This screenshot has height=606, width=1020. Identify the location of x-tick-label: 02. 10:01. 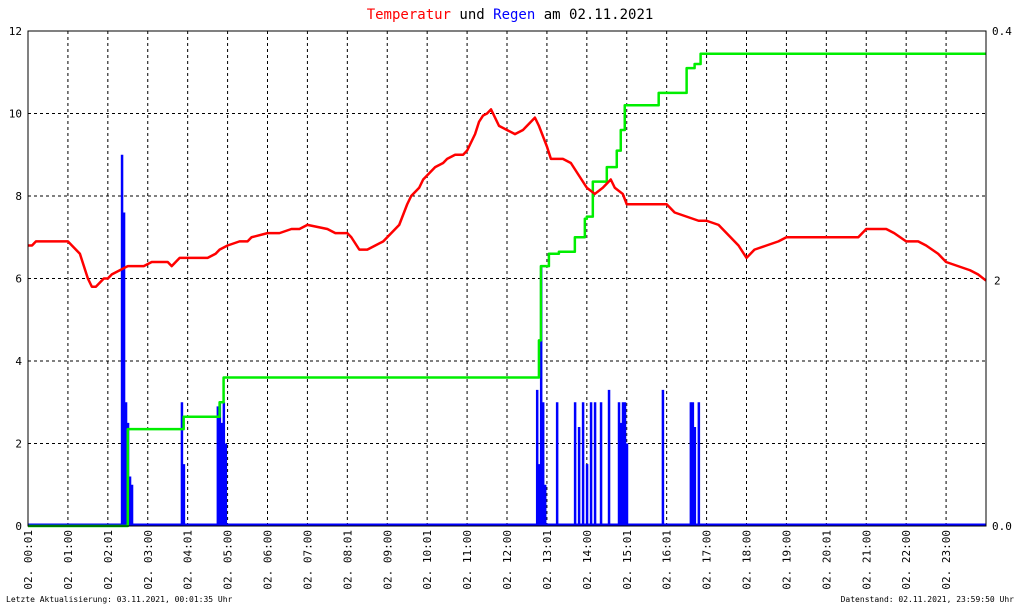
(427, 560).